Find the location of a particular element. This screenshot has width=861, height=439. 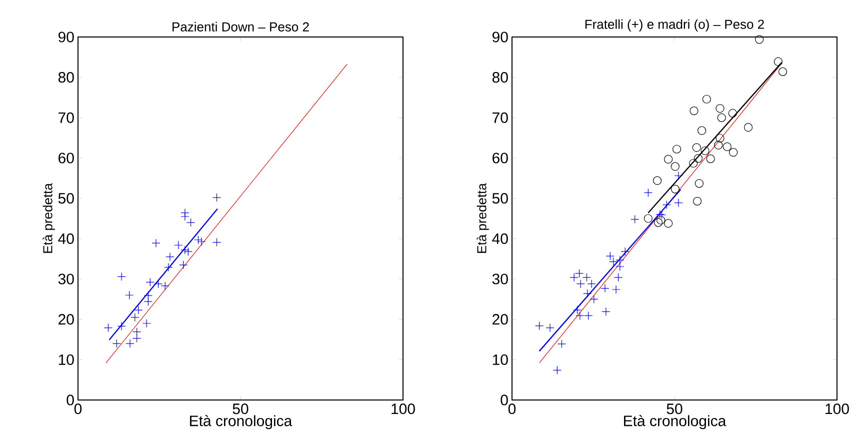

chart-title: Fratelli (+) e madri (o) – Peso 2 is located at coordinates (674, 25).